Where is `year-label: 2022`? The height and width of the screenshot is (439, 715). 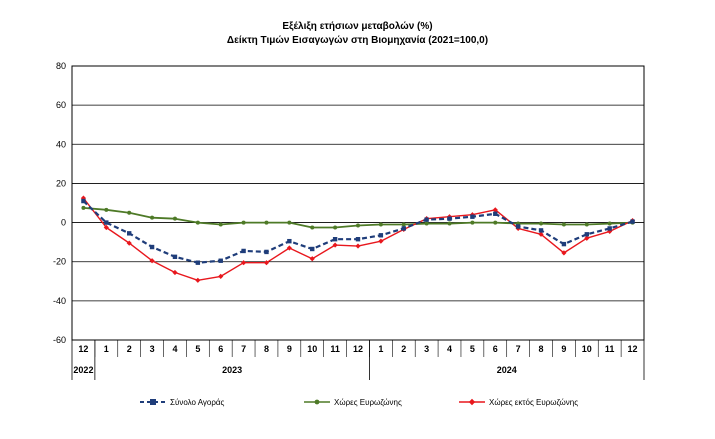 year-label: 2022 is located at coordinates (83, 370).